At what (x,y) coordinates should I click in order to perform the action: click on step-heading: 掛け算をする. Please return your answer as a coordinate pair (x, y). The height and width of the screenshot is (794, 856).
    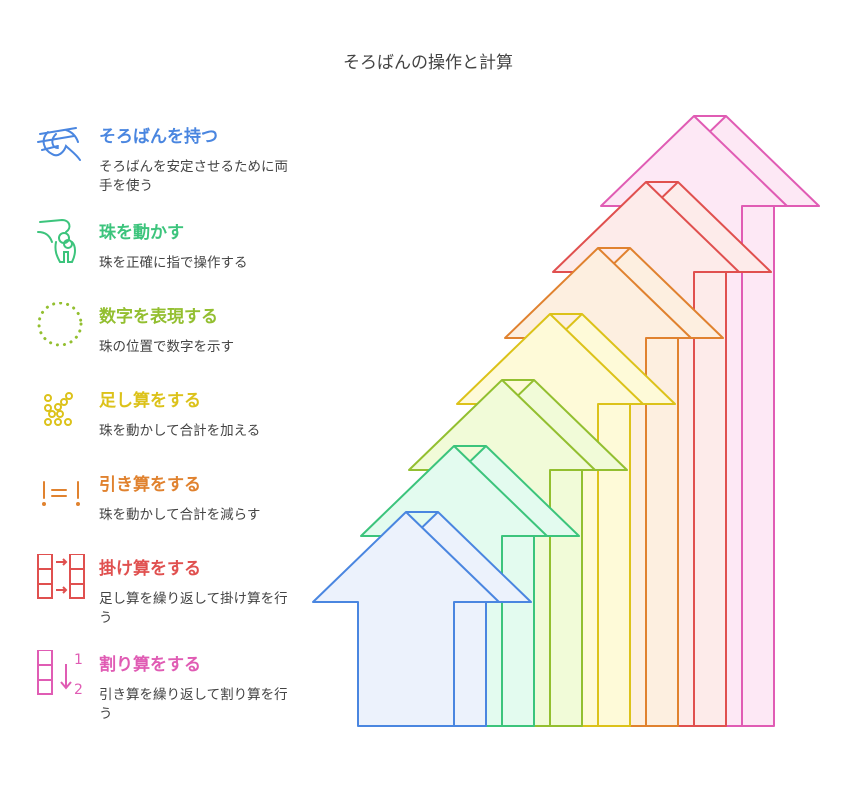
    Looking at the image, I should click on (150, 569).